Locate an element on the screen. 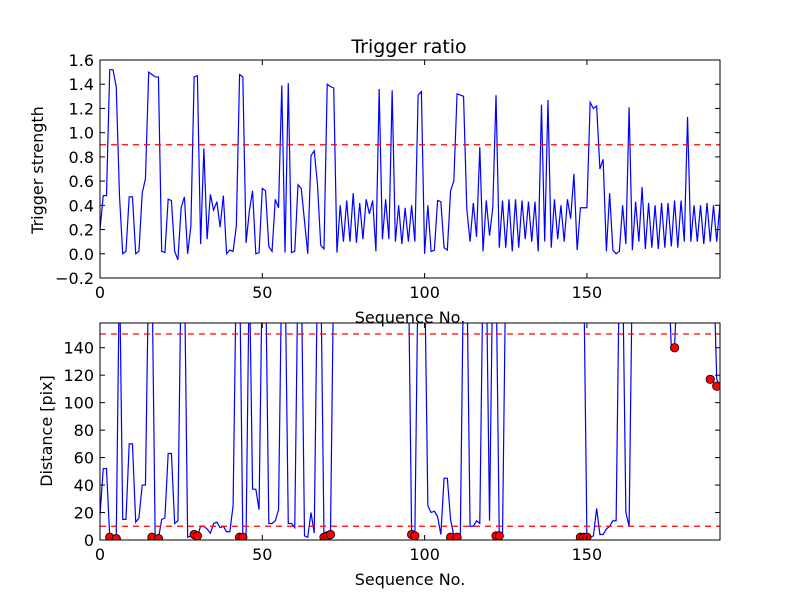  y-tick-label: 60 is located at coordinates (84, 458).